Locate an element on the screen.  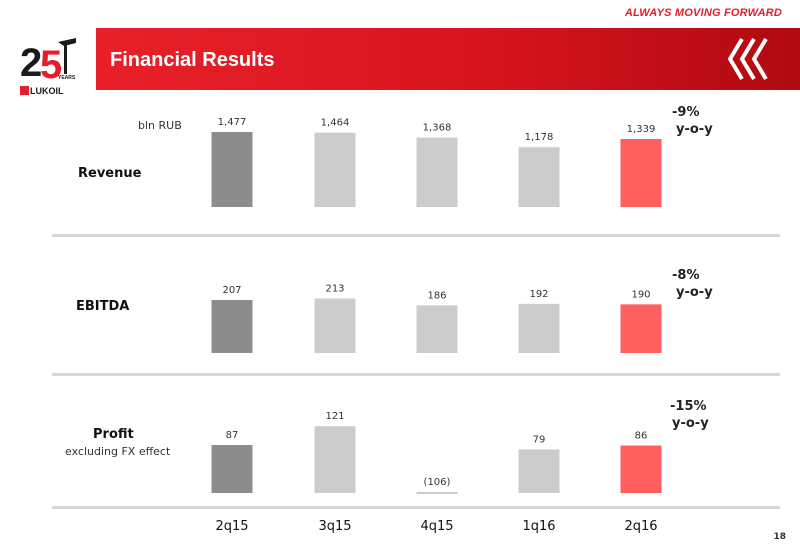
ebitda-value-label: 192 is located at coordinates (538, 294).